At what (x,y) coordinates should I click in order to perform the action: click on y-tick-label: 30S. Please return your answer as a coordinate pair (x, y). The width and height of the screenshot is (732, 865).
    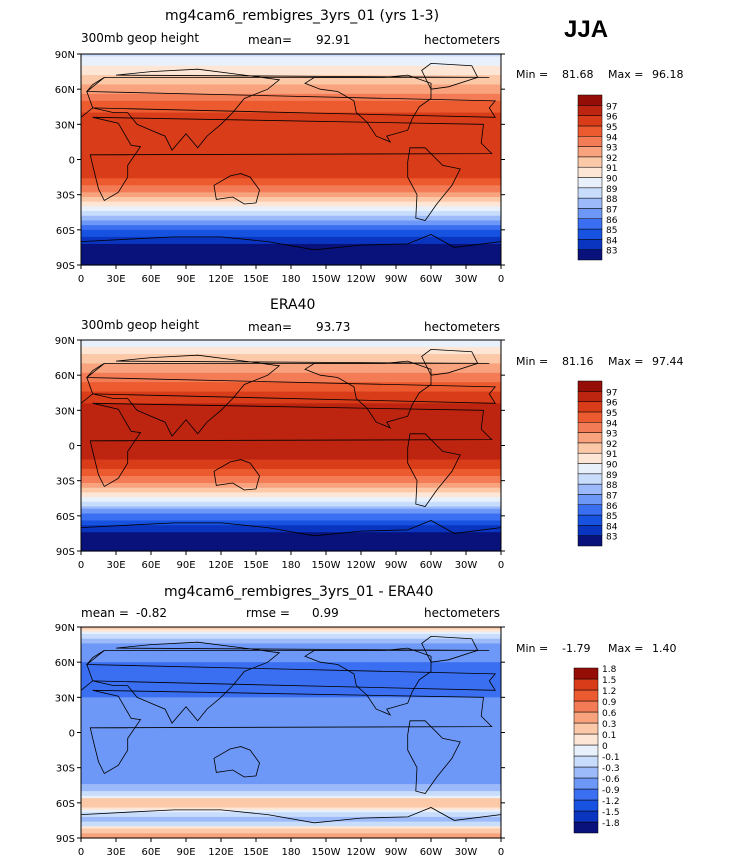
    Looking at the image, I should click on (65, 482).